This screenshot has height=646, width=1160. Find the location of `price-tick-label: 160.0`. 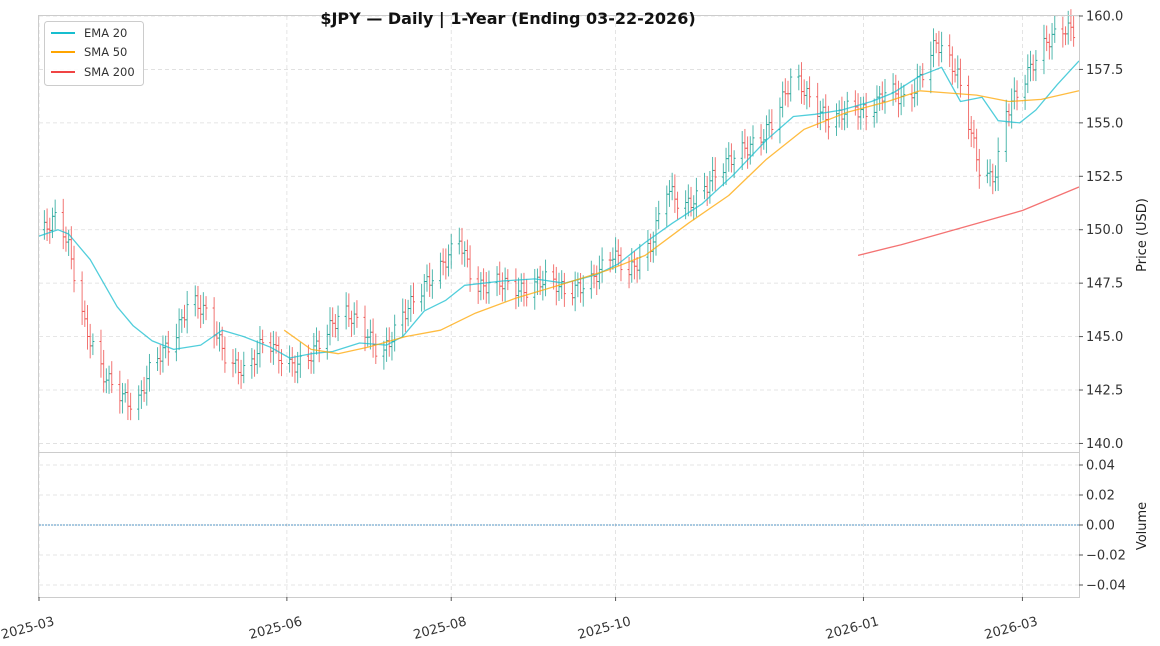

price-tick-label: 160.0 is located at coordinates (1104, 17).